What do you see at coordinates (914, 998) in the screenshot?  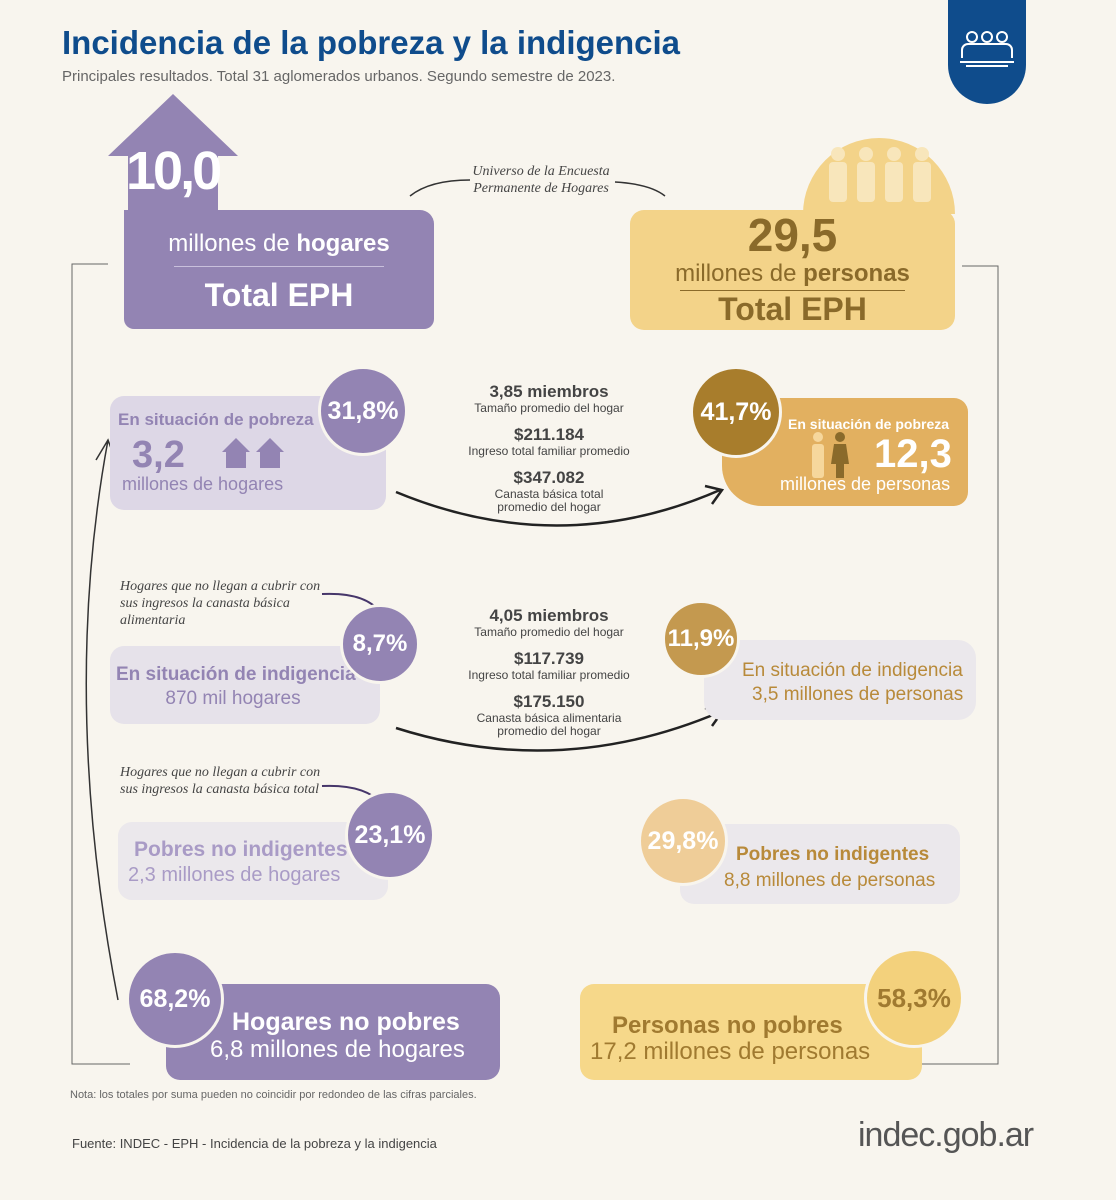 I see `pct-circle: 58,3%` at bounding box center [914, 998].